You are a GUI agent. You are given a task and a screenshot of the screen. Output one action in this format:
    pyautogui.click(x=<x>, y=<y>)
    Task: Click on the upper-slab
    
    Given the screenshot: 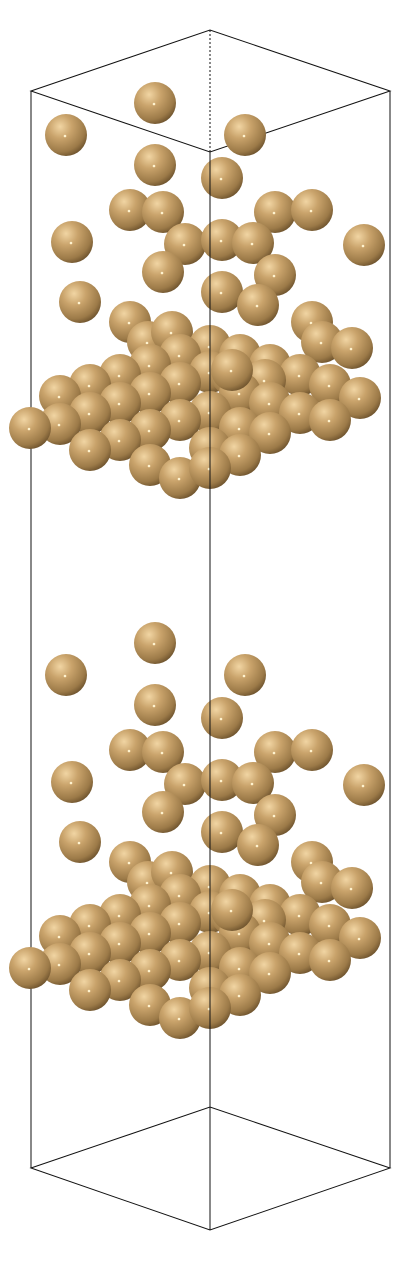 What is the action you would take?
    pyautogui.click(x=195, y=412)
    